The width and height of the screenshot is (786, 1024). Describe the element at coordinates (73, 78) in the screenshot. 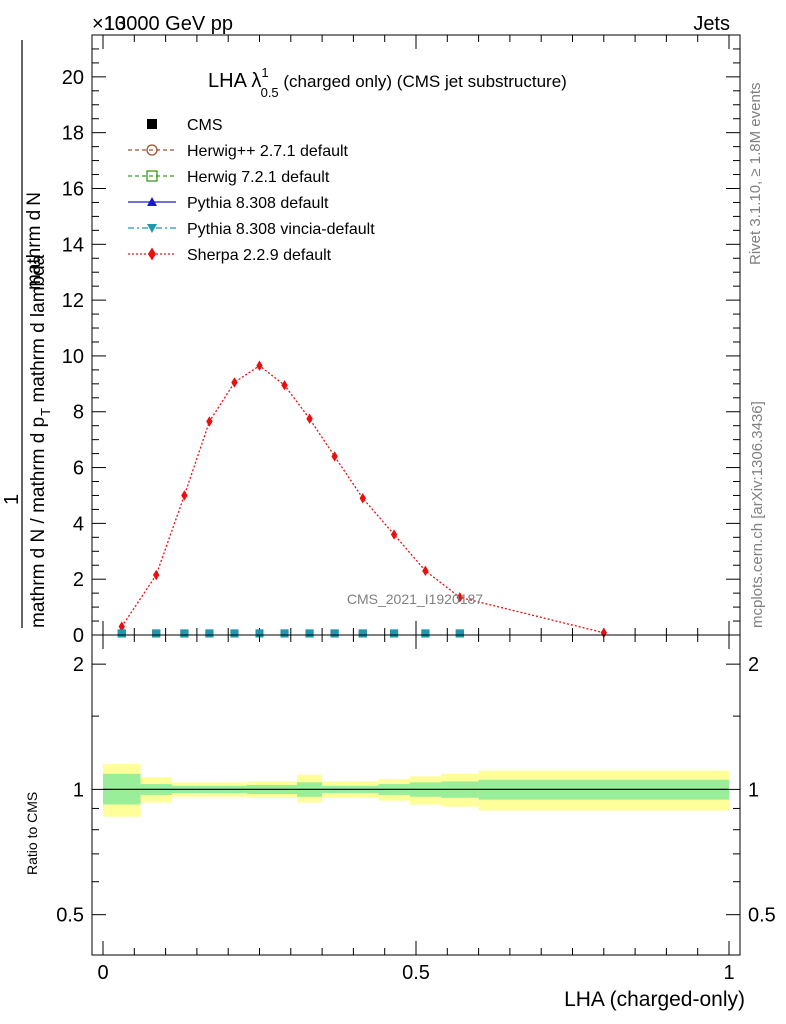

I see `y-tick-label: 20` at that location.